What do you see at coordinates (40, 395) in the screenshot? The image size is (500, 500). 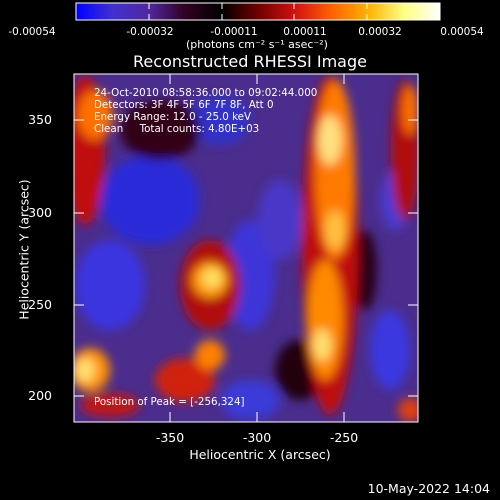 I see `y-tick-label: 200` at bounding box center [40, 395].